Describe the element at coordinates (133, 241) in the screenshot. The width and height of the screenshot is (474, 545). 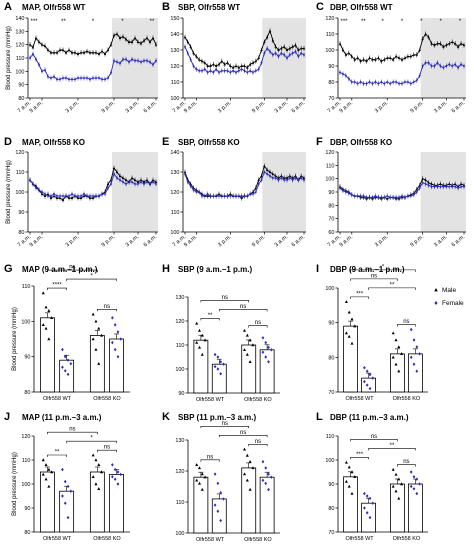
I see `x-tick-label: 3 a.m.` at that location.